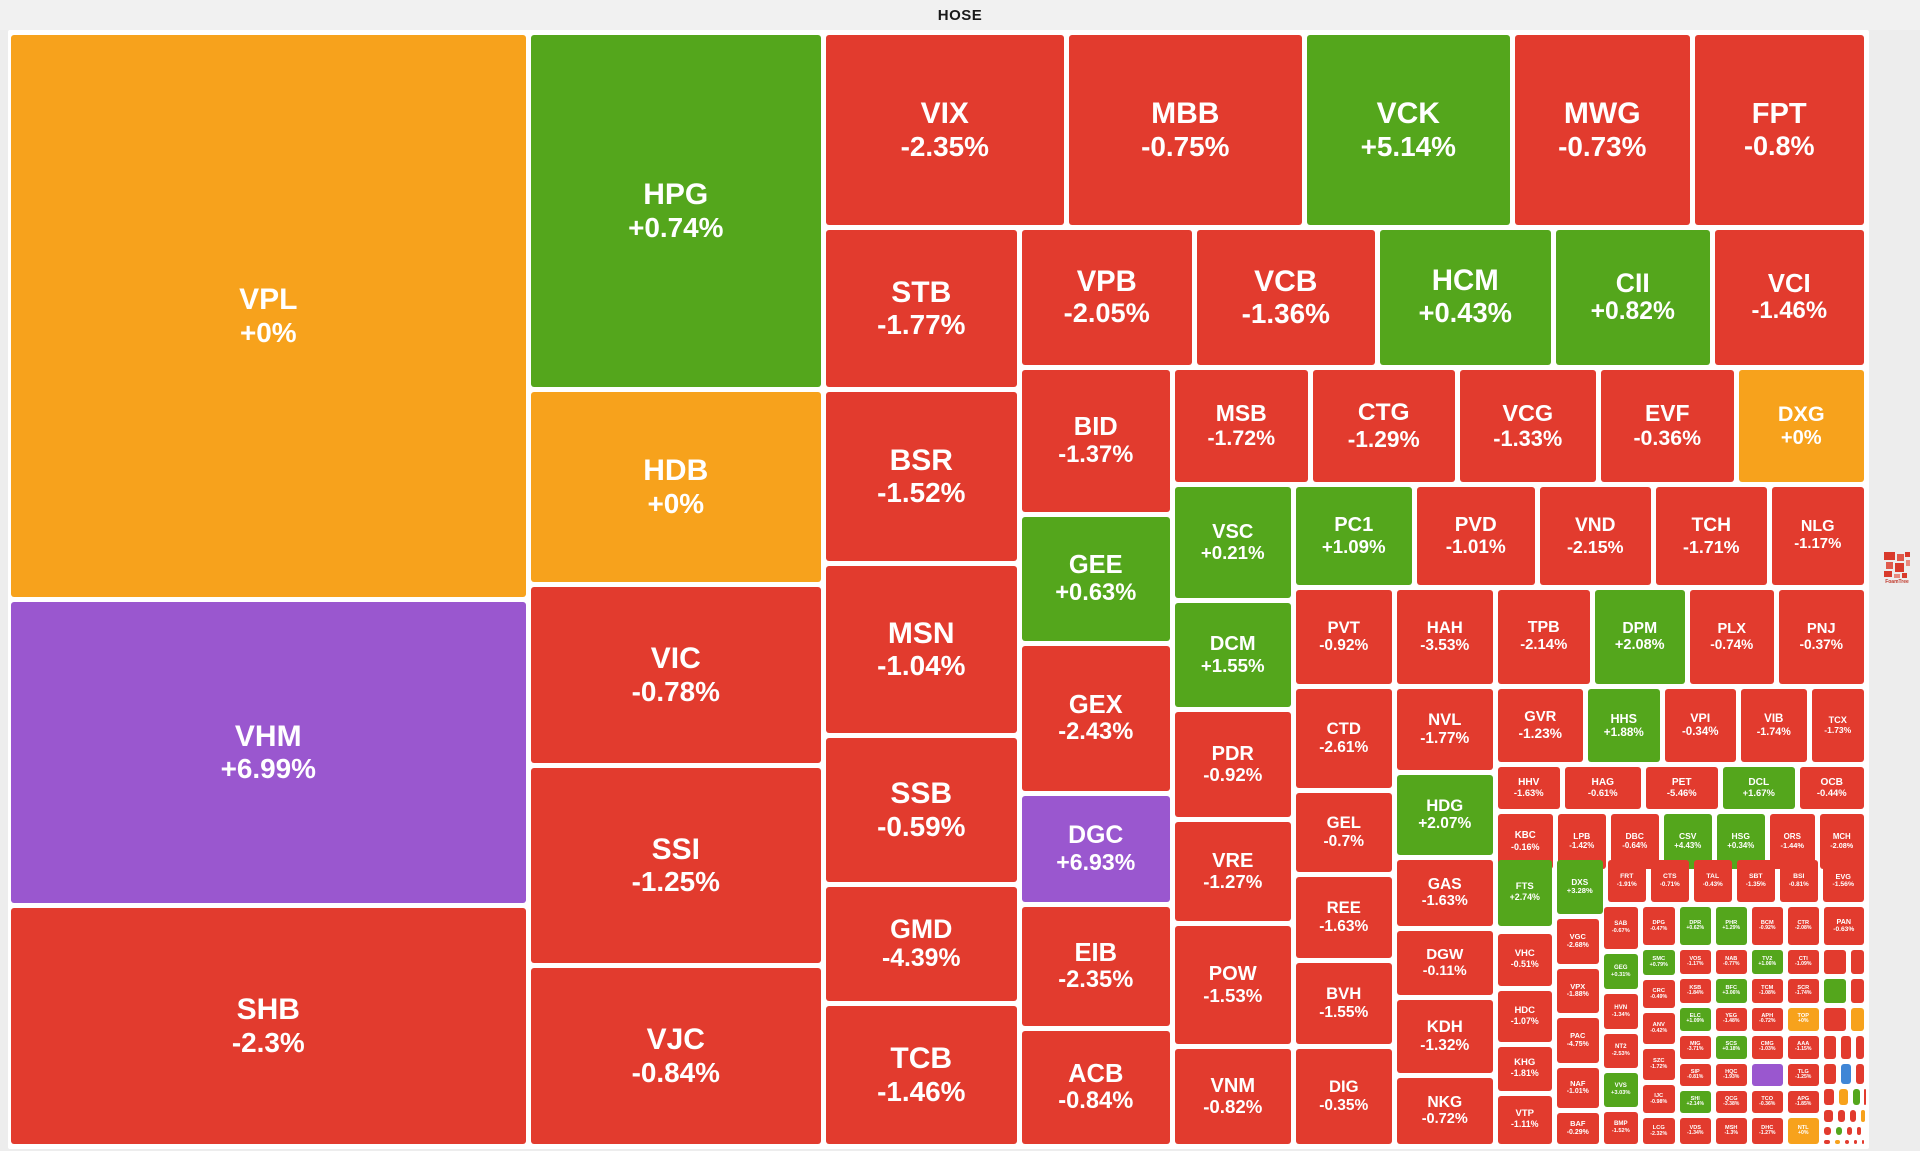 The height and width of the screenshot is (1151, 1920). What do you see at coordinates (1525, 841) in the screenshot?
I see `tile-KBC: KBC -0.16%` at bounding box center [1525, 841].